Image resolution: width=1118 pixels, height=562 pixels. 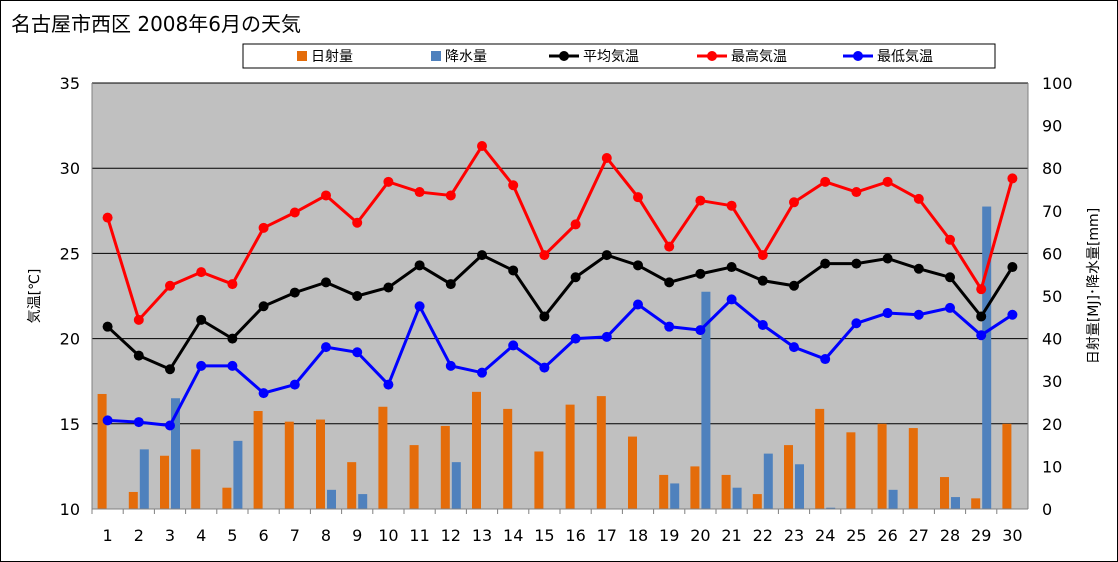 What do you see at coordinates (794, 535) in the screenshot?
I see `x-tick-label: 23` at bounding box center [794, 535].